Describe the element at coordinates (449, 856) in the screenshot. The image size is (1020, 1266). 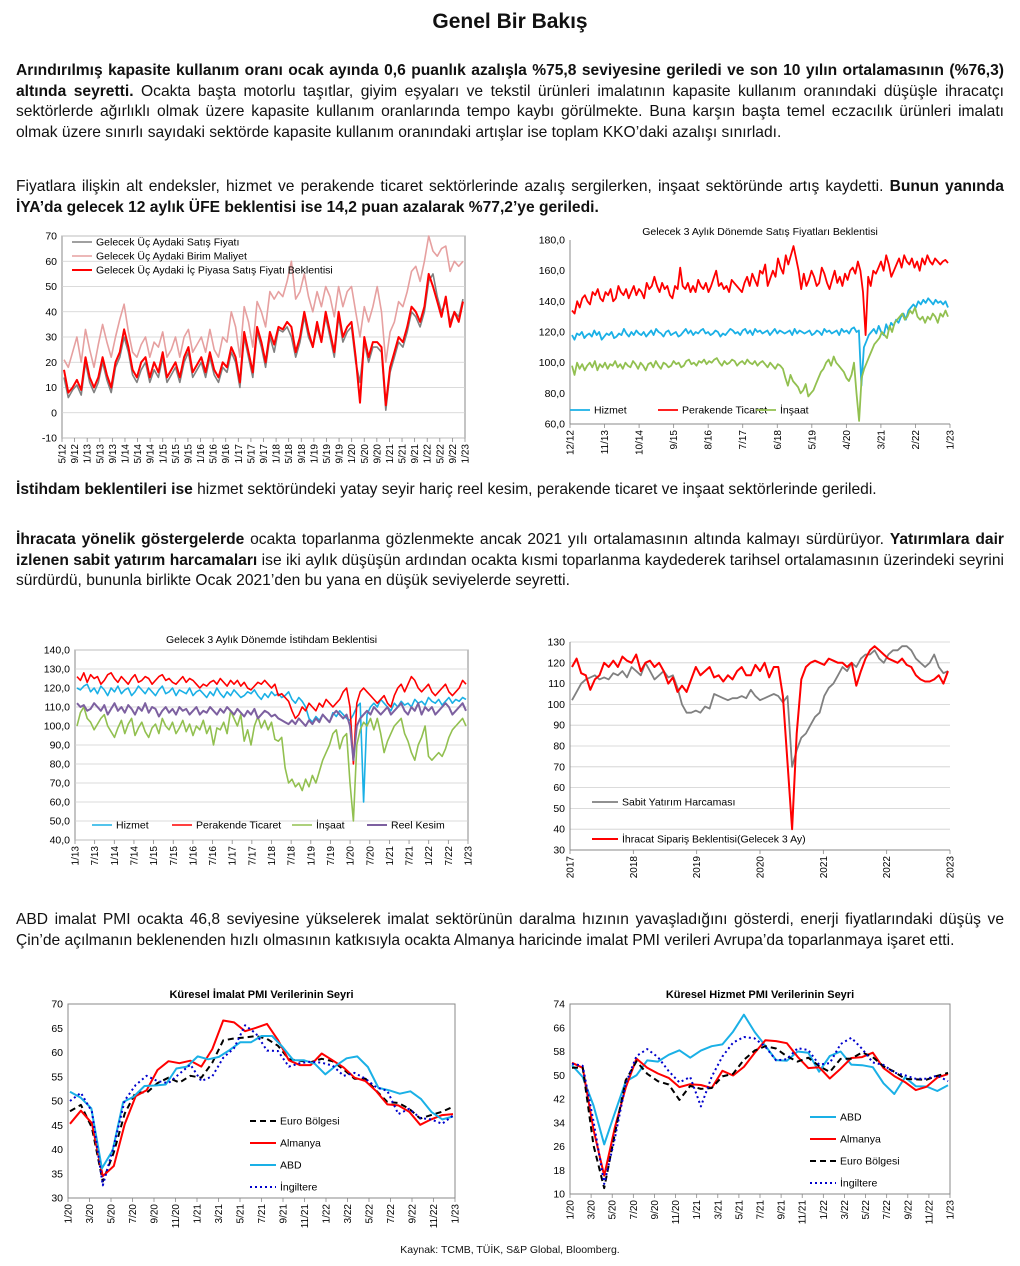
I see `x-tick-label: 7/22` at that location.